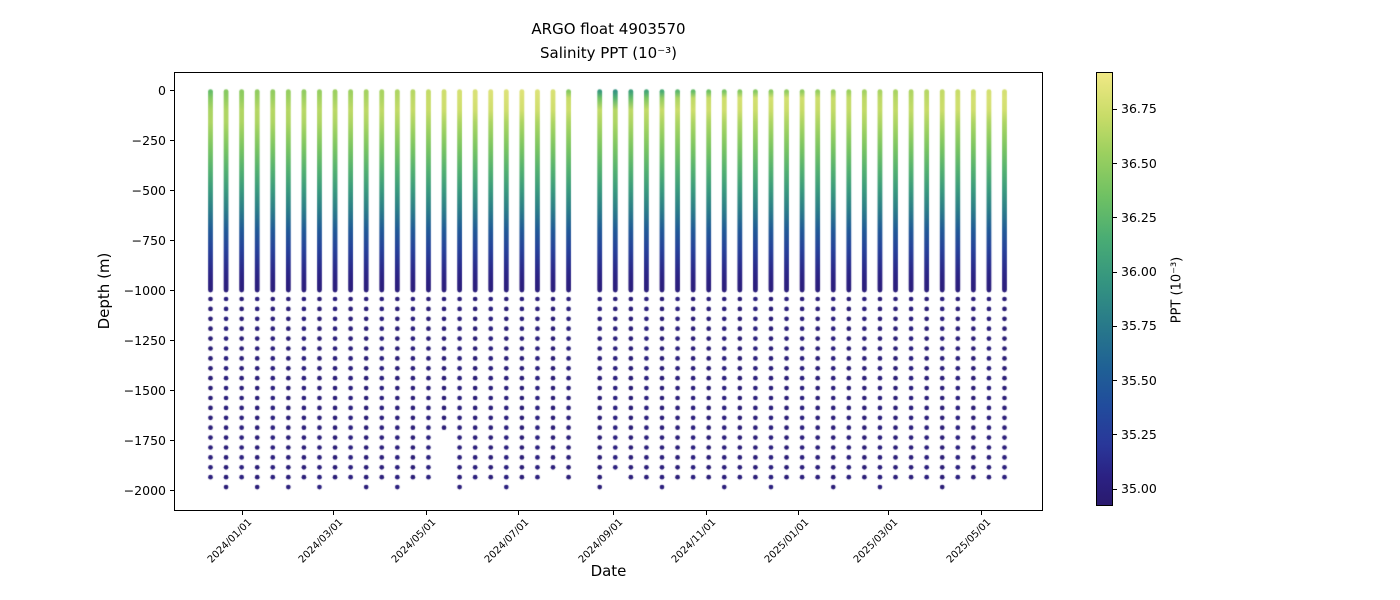 This screenshot has width=1400, height=600. What do you see at coordinates (144, 440) in the screenshot?
I see `y-tick-label: −1750` at bounding box center [144, 440].